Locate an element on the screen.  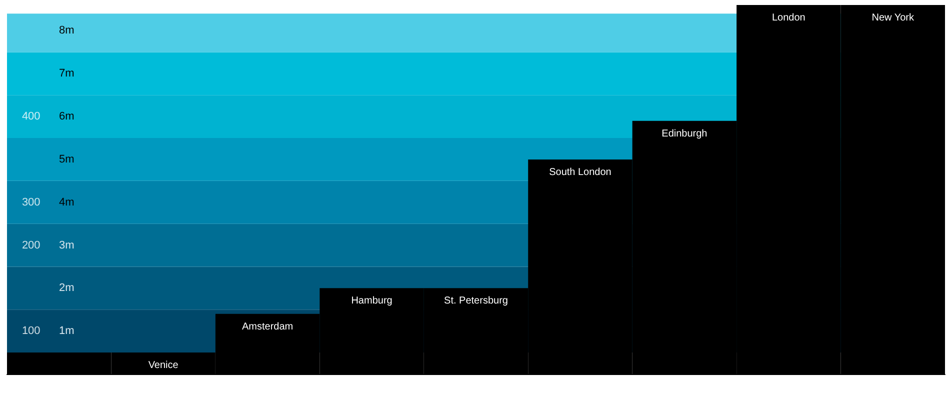
annotation: 400 is located at coordinates (31, 116).